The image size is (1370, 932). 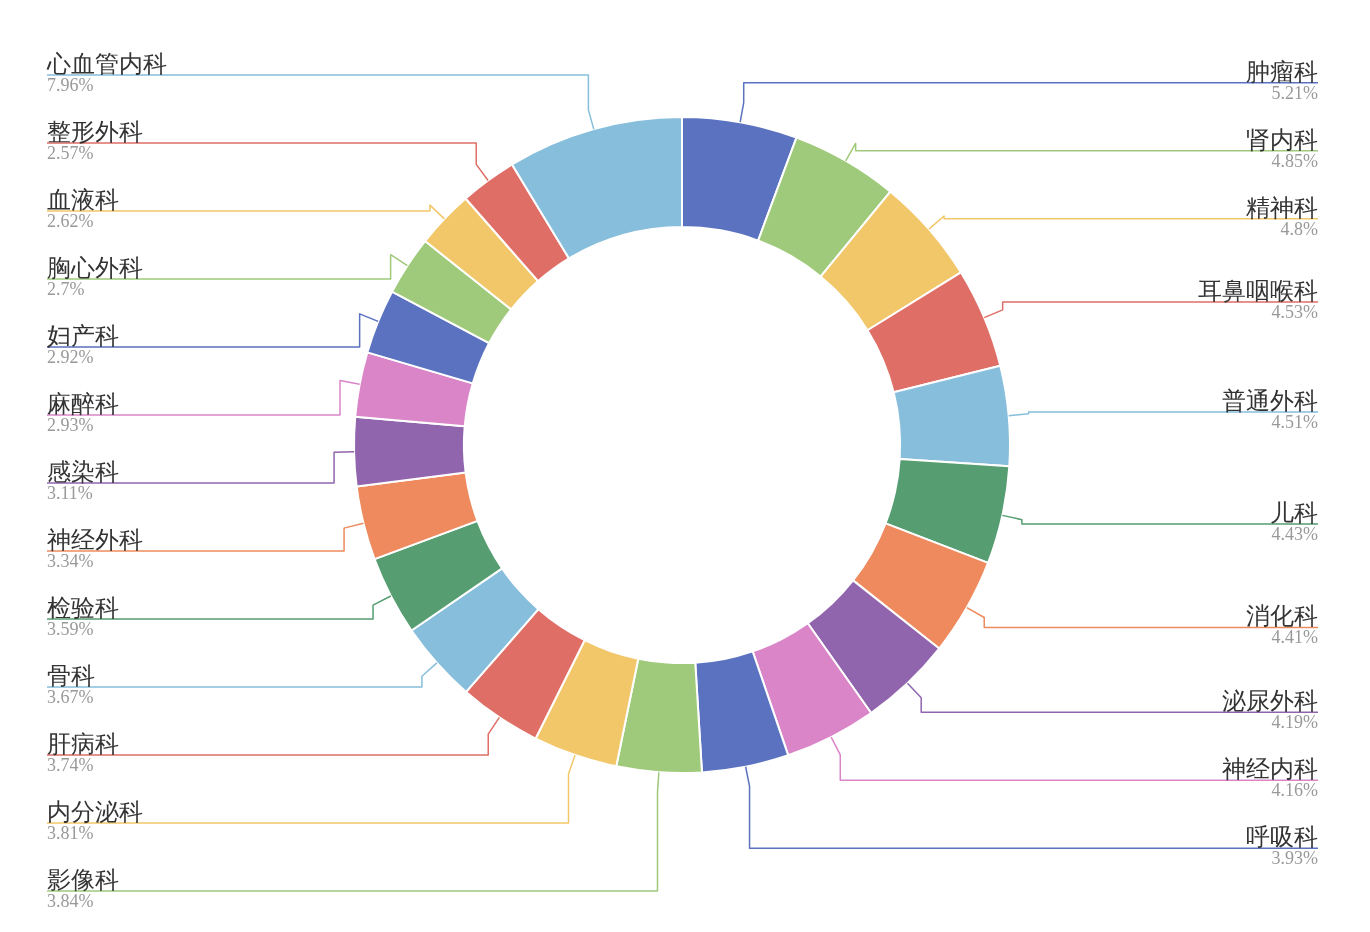 I want to click on slice-label: 感染科, so click(x=83, y=472).